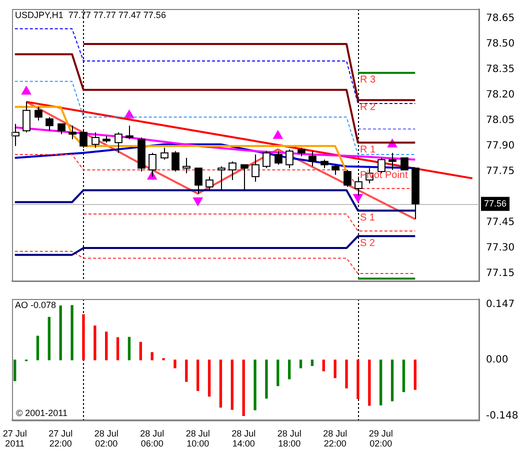 Image resolution: width=525 pixels, height=450 pixels. Describe the element at coordinates (368, 107) in the screenshot. I see `annotation: R 2` at that location.